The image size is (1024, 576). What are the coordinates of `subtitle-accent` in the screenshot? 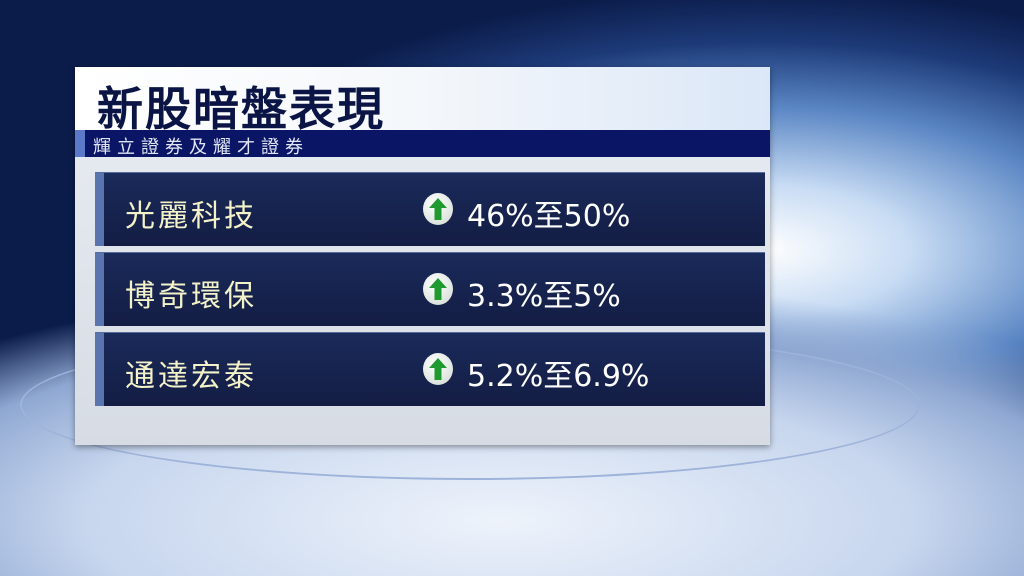 It's located at (80, 143).